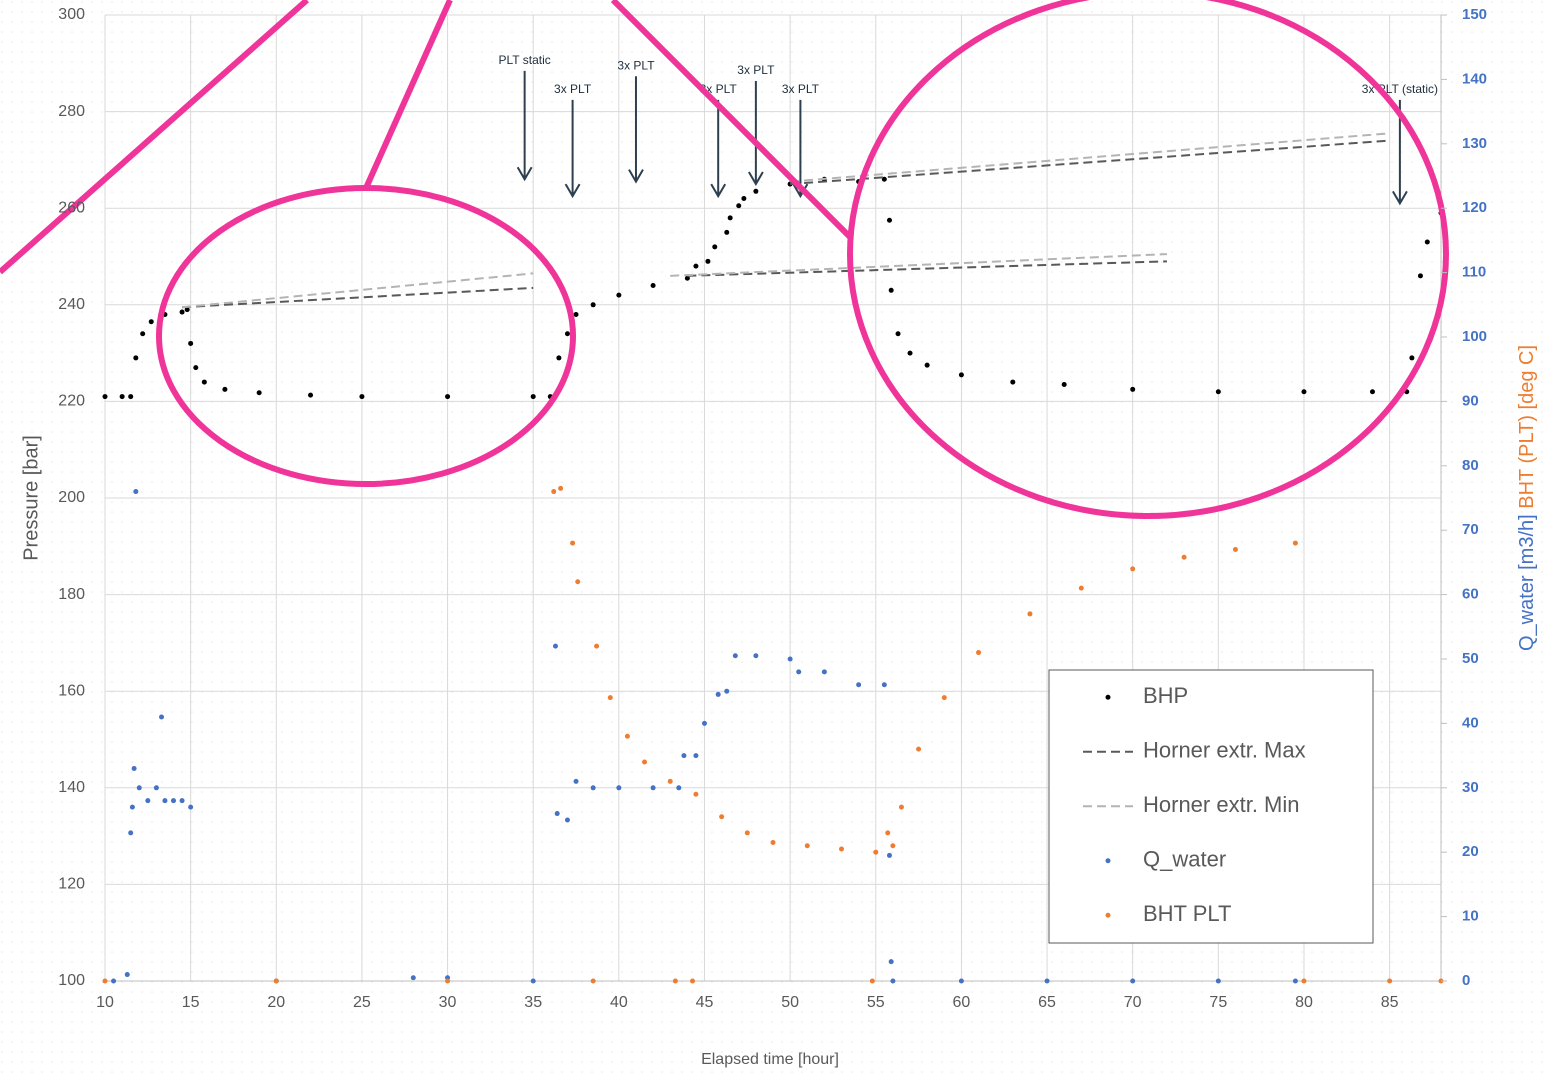 Image resolution: width=1549 pixels, height=1074 pixels. Describe the element at coordinates (1304, 1002) in the screenshot. I see `x-tick-label: 80` at that location.